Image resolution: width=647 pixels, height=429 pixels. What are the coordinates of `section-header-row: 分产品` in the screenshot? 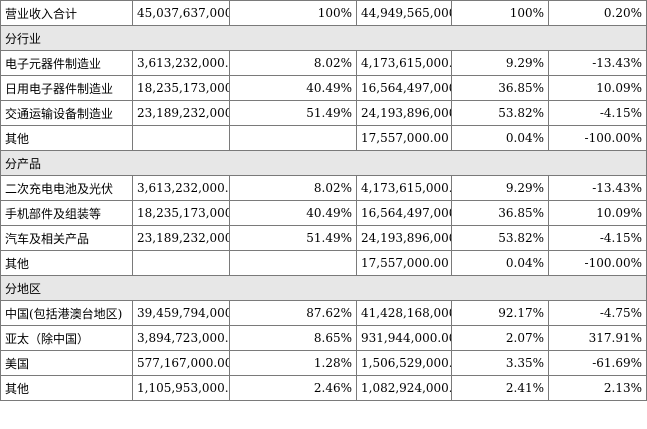 It's located at (323, 163).